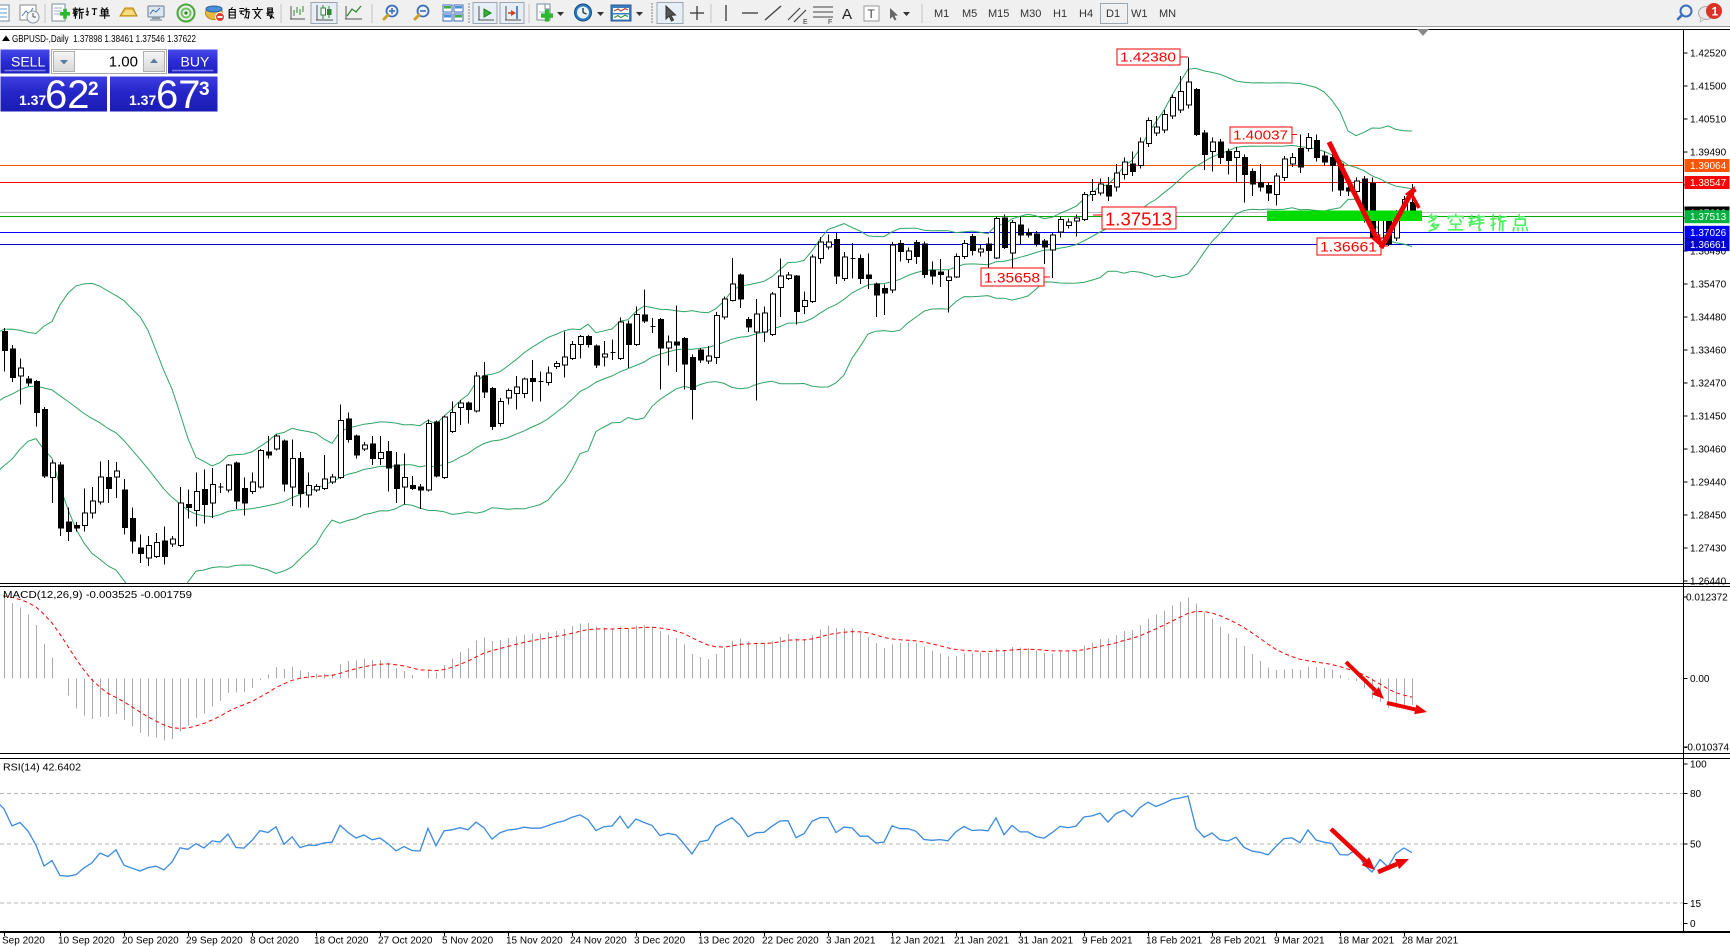 This screenshot has height=946, width=1730. I want to click on svg-text: H1, so click(1060, 14).